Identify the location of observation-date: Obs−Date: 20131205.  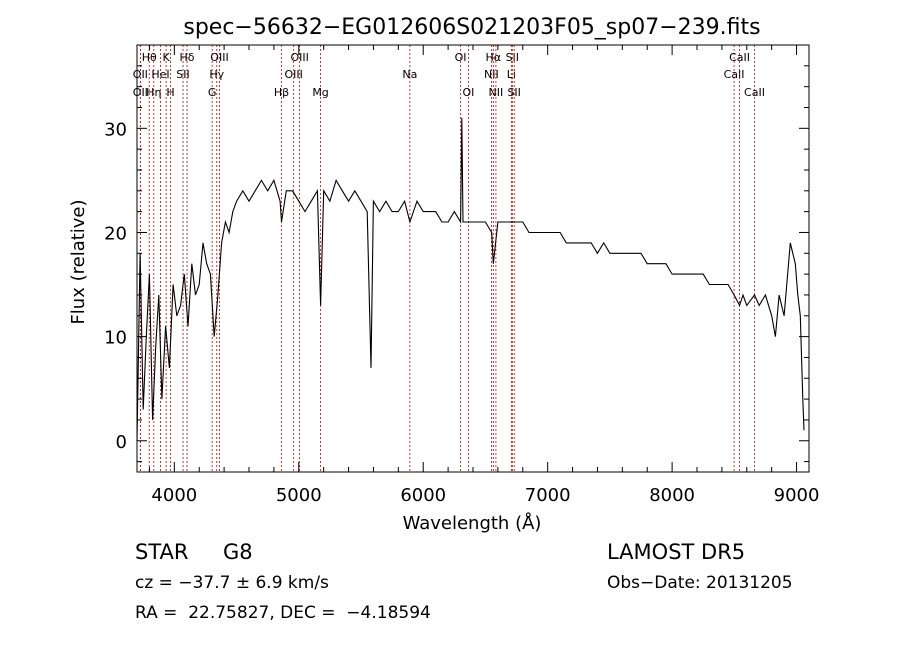
(700, 583).